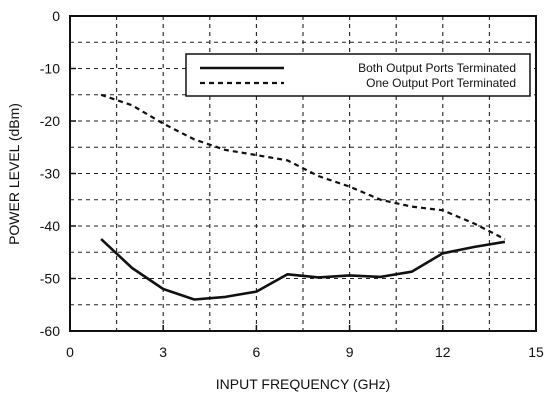 The height and width of the screenshot is (393, 547). Describe the element at coordinates (50, 69) in the screenshot. I see `y-tick-label: -10` at that location.